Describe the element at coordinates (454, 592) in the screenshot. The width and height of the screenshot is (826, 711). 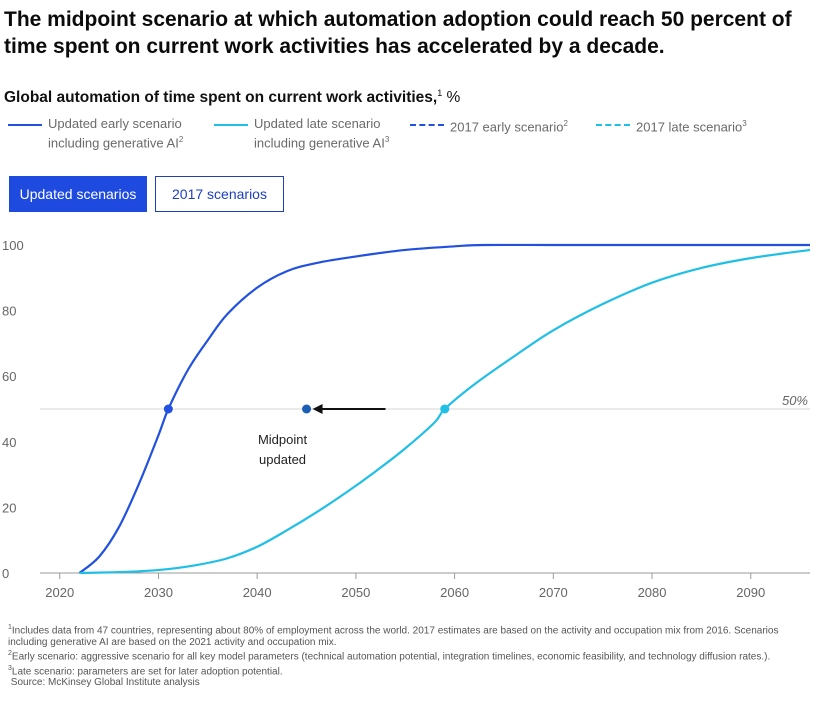
I see `x-tick-label: 2060` at that location.